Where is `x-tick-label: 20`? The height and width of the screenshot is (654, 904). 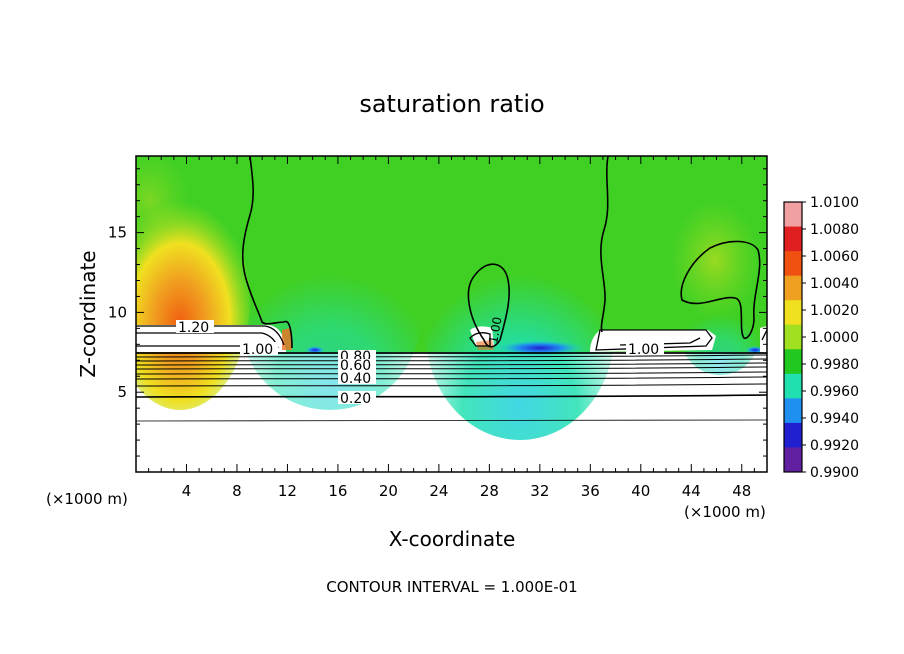 x-tick-label: 20 is located at coordinates (388, 491).